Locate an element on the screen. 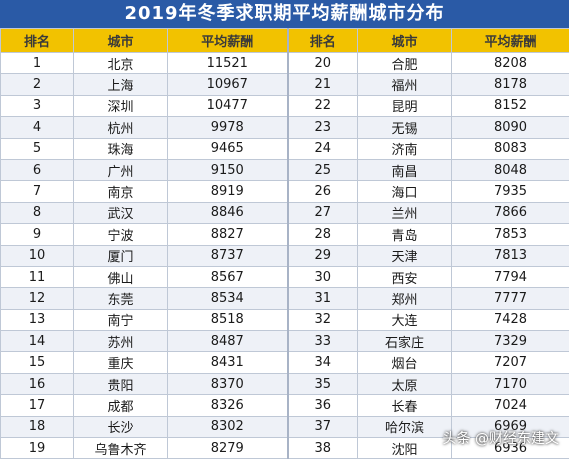 Image resolution: width=569 pixels, height=459 pixels. rank-cell: 35 is located at coordinates (322, 384).